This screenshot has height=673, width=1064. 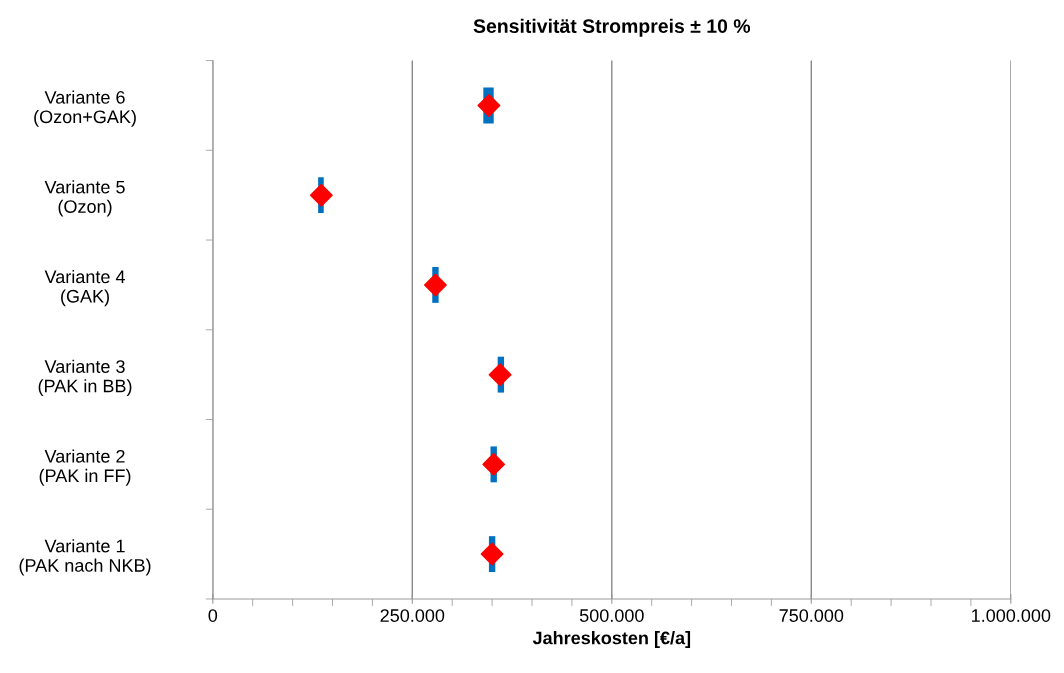 What do you see at coordinates (811, 615) in the screenshot?
I see `x-tick-label: 750.000` at bounding box center [811, 615].